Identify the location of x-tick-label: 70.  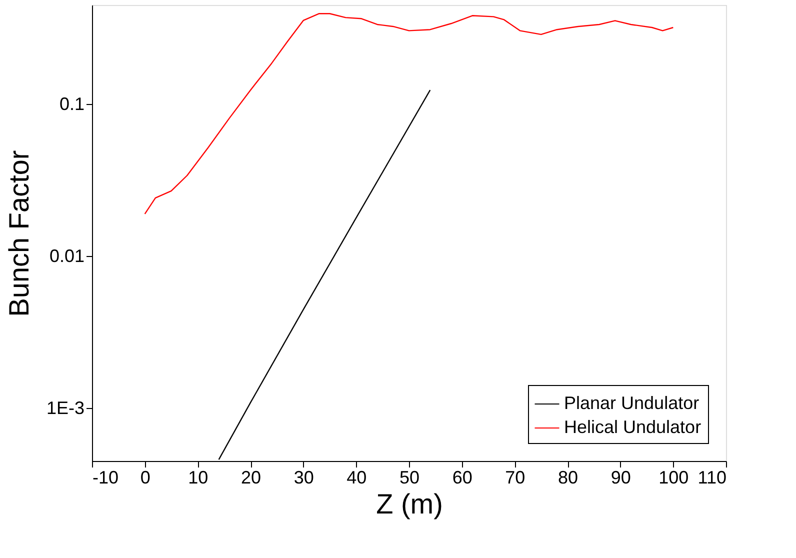
(515, 478).